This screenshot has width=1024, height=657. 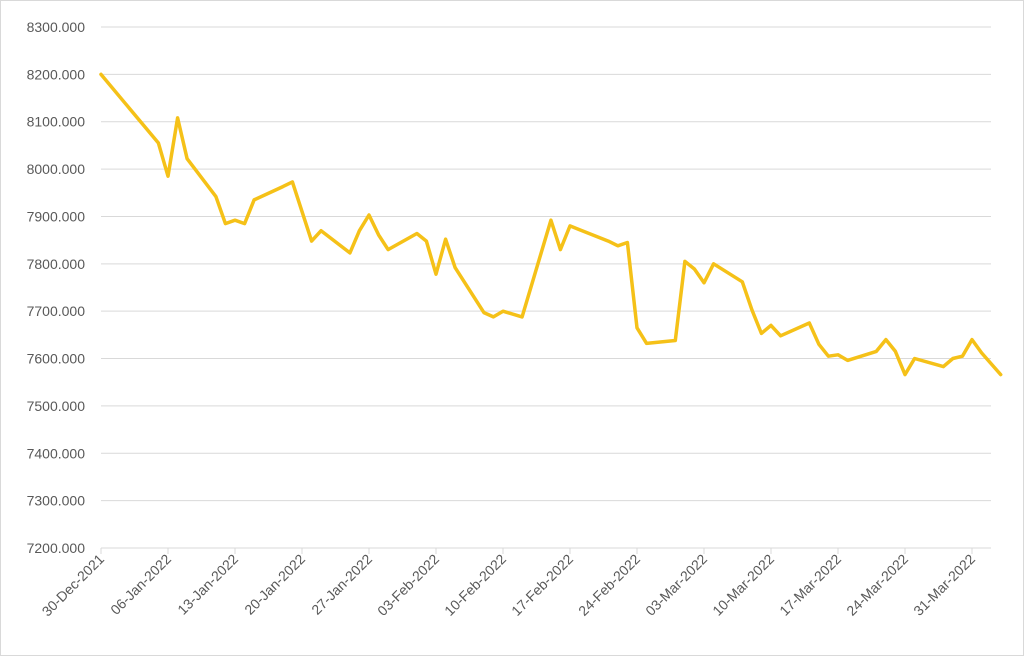 What do you see at coordinates (56, 27) in the screenshot?
I see `y-tick-label: 8300.000` at bounding box center [56, 27].